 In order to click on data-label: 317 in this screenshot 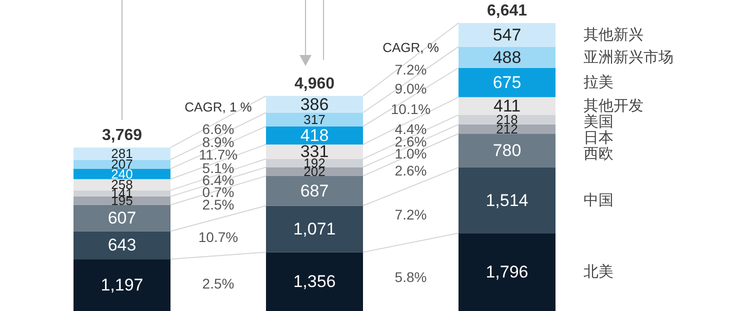, I will do `click(315, 120)`.